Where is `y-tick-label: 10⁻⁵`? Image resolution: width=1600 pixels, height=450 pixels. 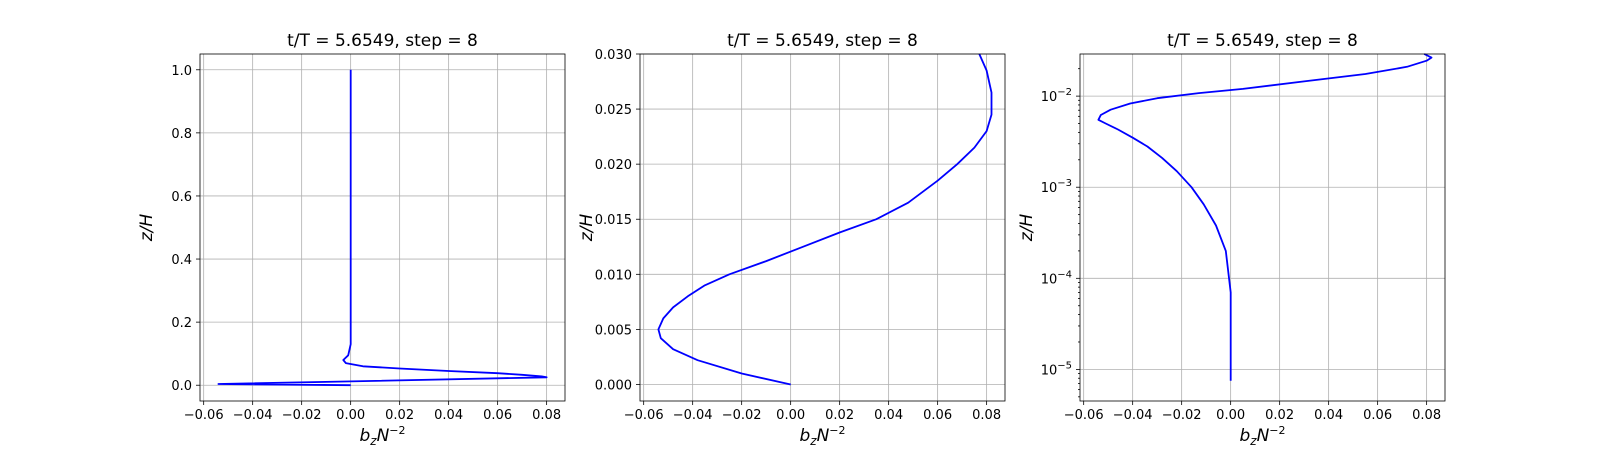
y-tick-label: 10⁻⁵ is located at coordinates (1056, 369).